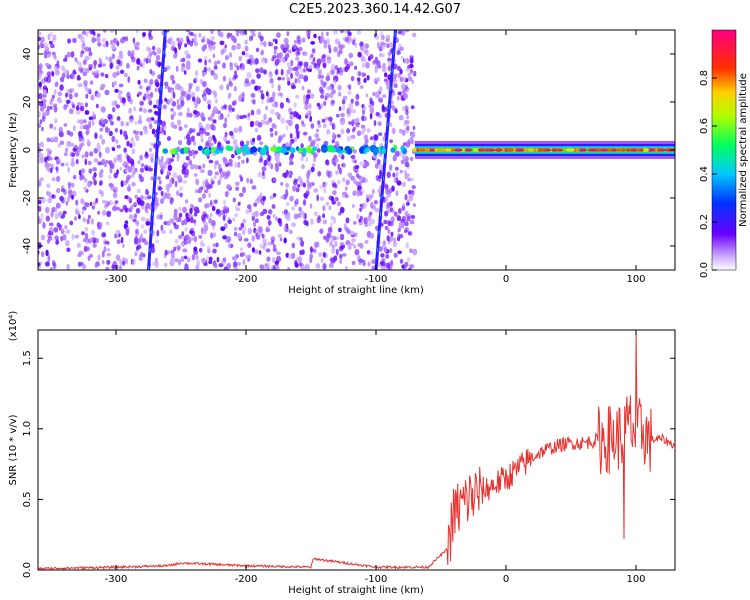 The width and height of the screenshot is (750, 600). I want to click on y-tick-label: 1.0, so click(27, 429).